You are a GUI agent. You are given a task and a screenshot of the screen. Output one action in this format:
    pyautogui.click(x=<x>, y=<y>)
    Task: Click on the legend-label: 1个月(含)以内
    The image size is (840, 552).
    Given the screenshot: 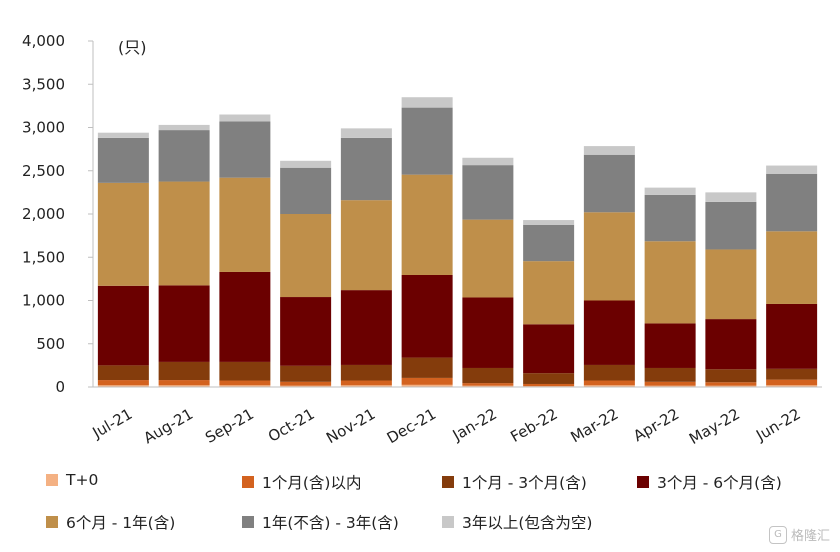 What is the action you would take?
    pyautogui.click(x=312, y=483)
    